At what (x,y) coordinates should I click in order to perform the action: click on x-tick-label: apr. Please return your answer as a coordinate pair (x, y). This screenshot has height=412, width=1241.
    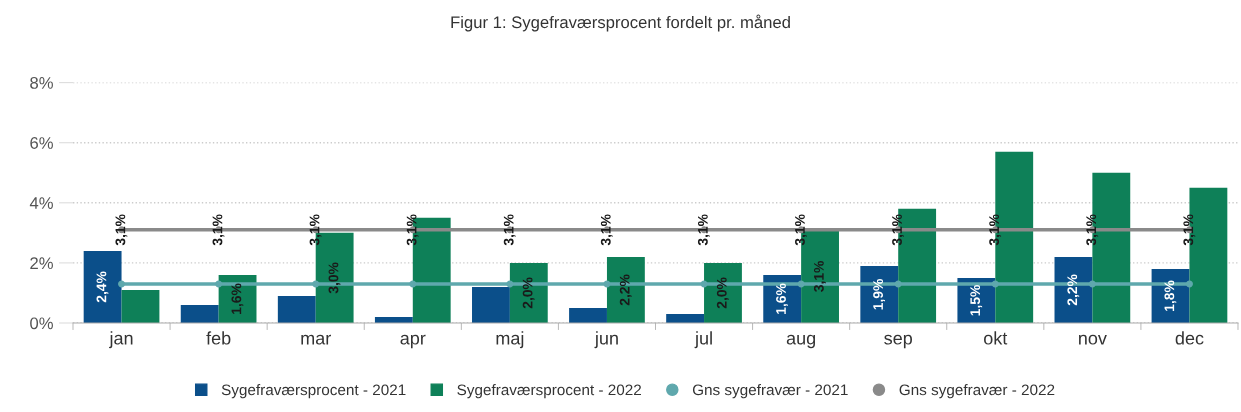
    Looking at the image, I should click on (413, 341).